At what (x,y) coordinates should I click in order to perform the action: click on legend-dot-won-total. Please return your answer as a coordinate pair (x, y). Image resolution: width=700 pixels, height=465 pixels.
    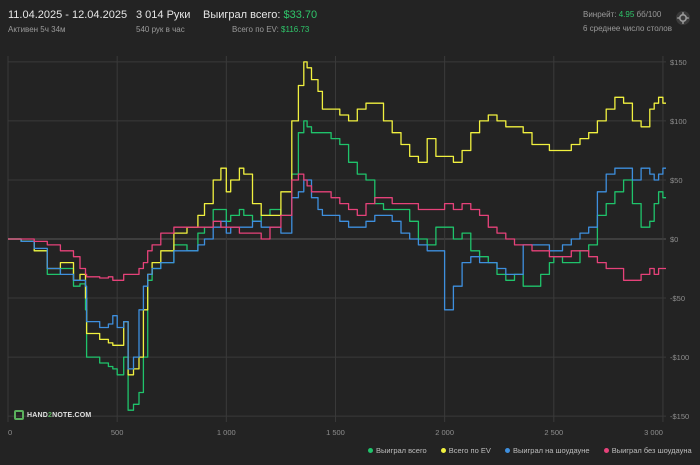
    Looking at the image, I should click on (370, 450).